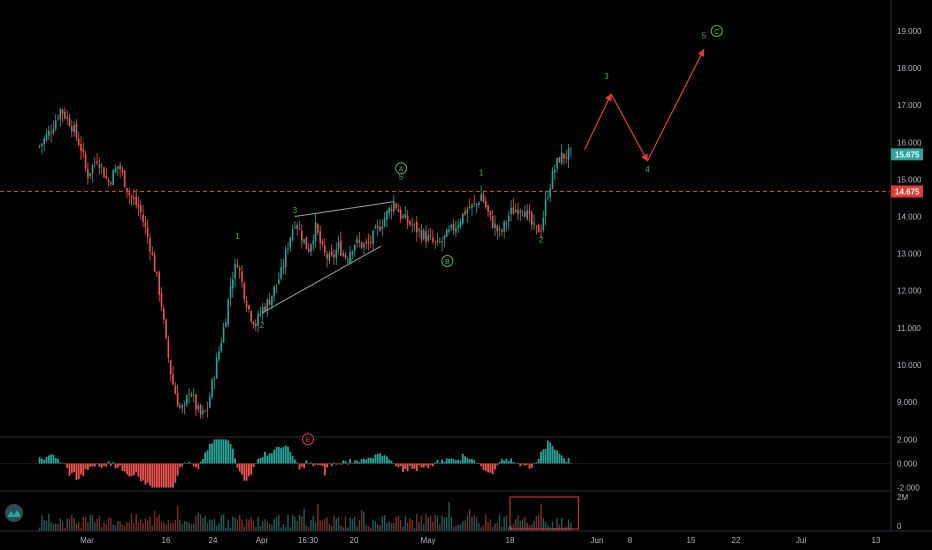  Describe the element at coordinates (466, 537) in the screenshot. I see `time-axis: Mar 16 24 Apr 16:30 20 May 18 Jun 8 15 22 Jul 13` at that location.